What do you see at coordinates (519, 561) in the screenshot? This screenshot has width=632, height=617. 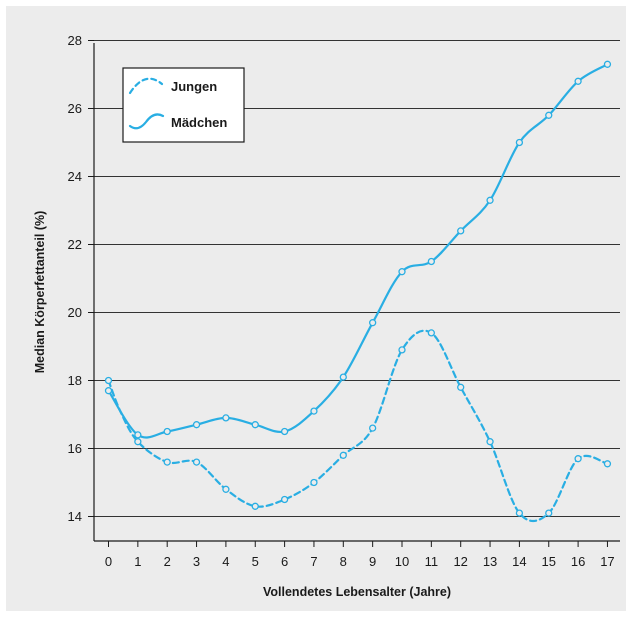 I see `x-tick-label-14: 14` at bounding box center [519, 561].